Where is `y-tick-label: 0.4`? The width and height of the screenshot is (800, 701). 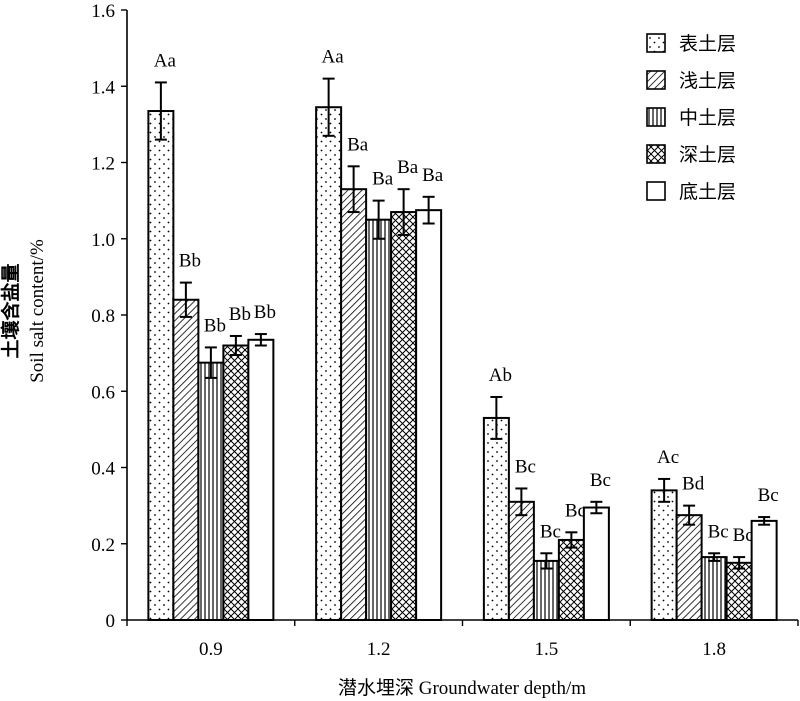 y-tick-label: 0.4 is located at coordinates (103, 469).